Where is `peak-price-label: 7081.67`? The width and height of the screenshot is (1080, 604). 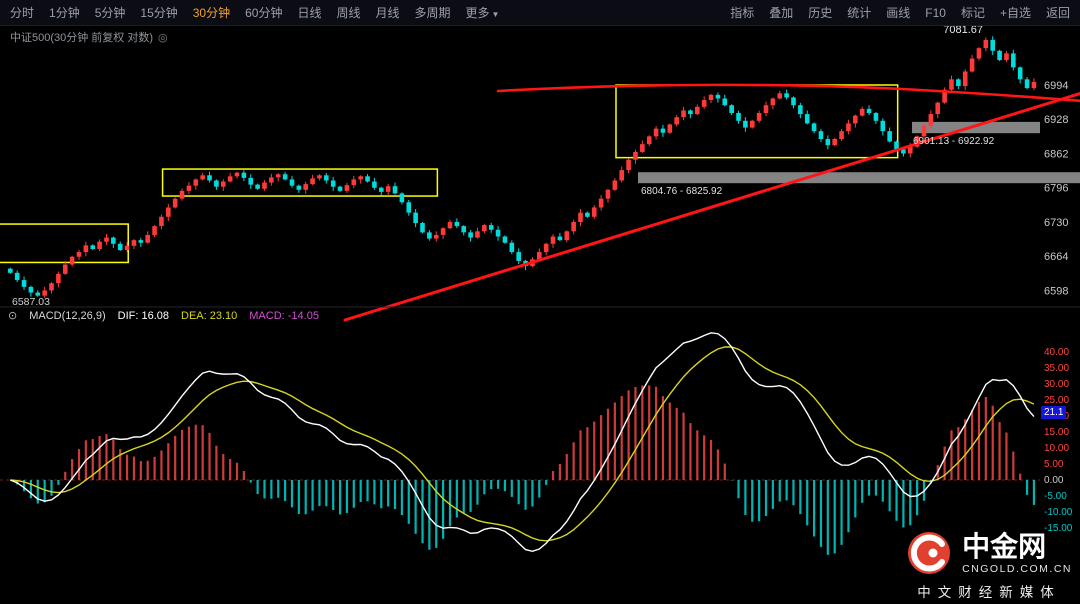 peak-price-label: 7081.67 is located at coordinates (963, 30).